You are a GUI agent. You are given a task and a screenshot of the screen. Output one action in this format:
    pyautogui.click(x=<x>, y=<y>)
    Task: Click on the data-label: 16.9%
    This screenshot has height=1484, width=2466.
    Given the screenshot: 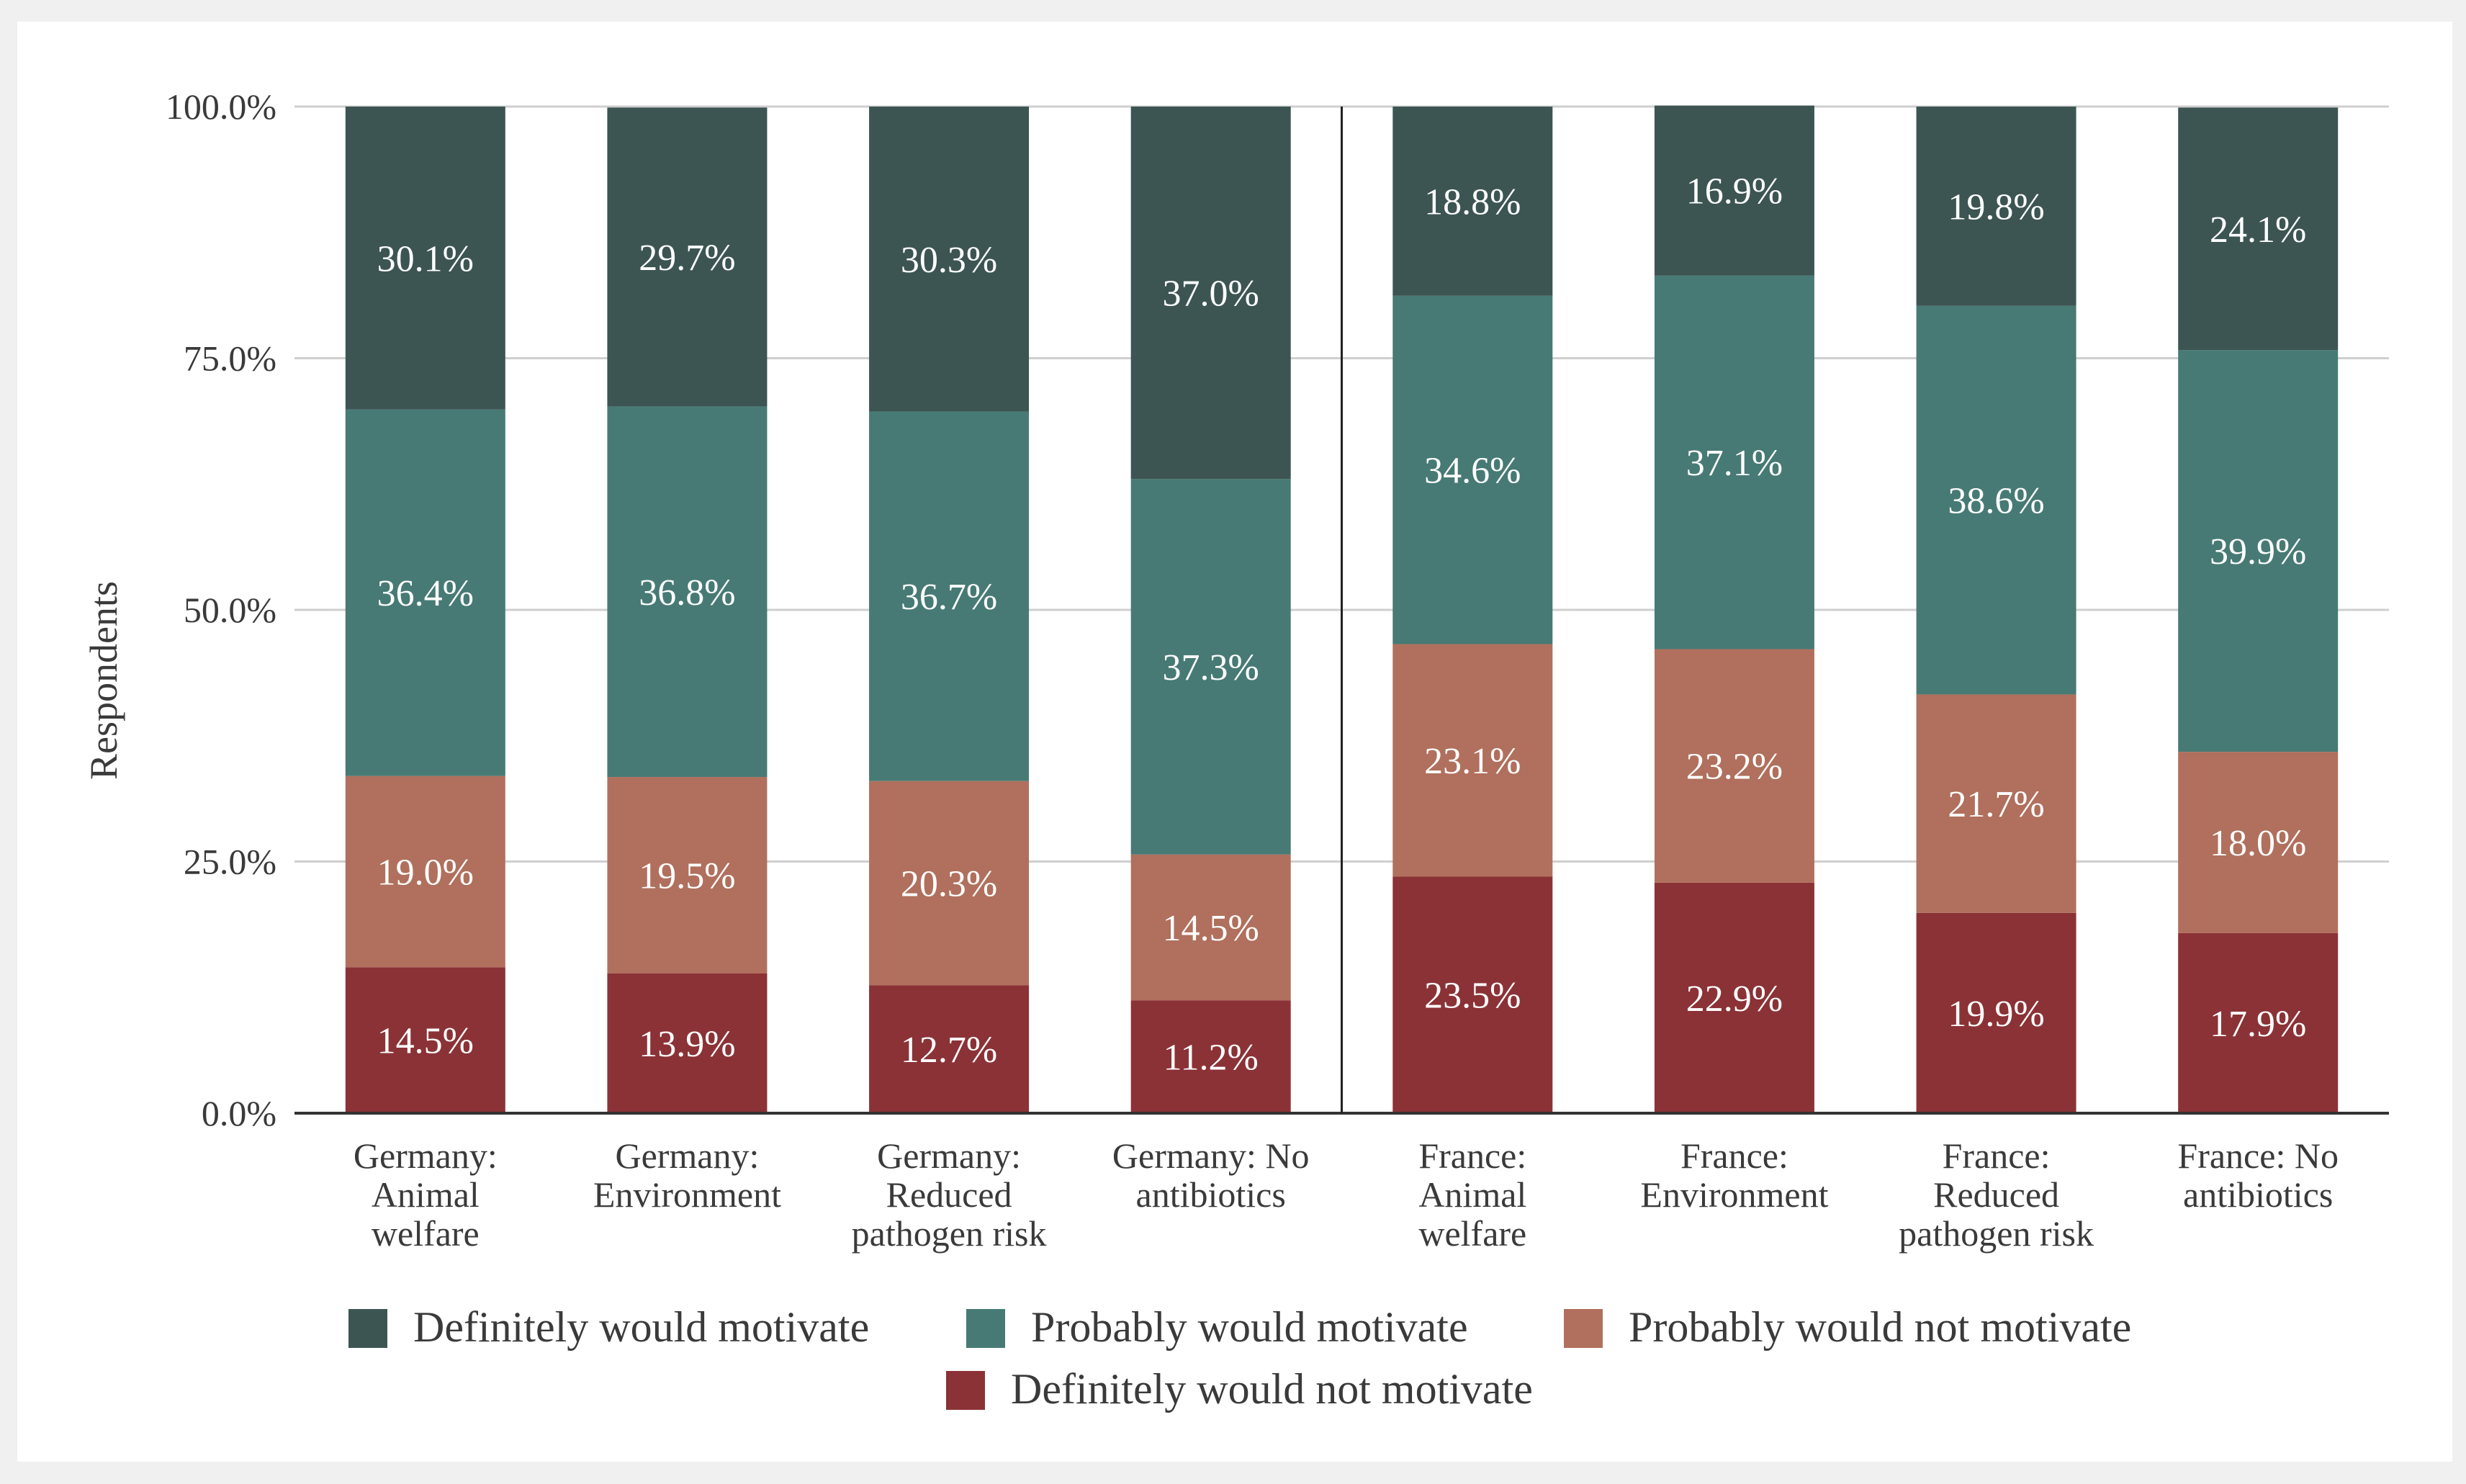 What is the action you would take?
    pyautogui.click(x=1734, y=192)
    